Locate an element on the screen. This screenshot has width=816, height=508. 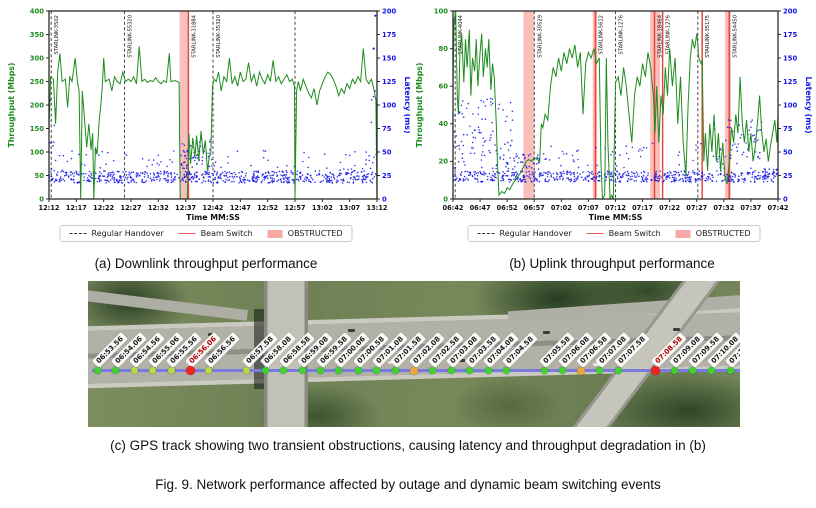
svg-text: 150 is located at coordinates (790, 58).